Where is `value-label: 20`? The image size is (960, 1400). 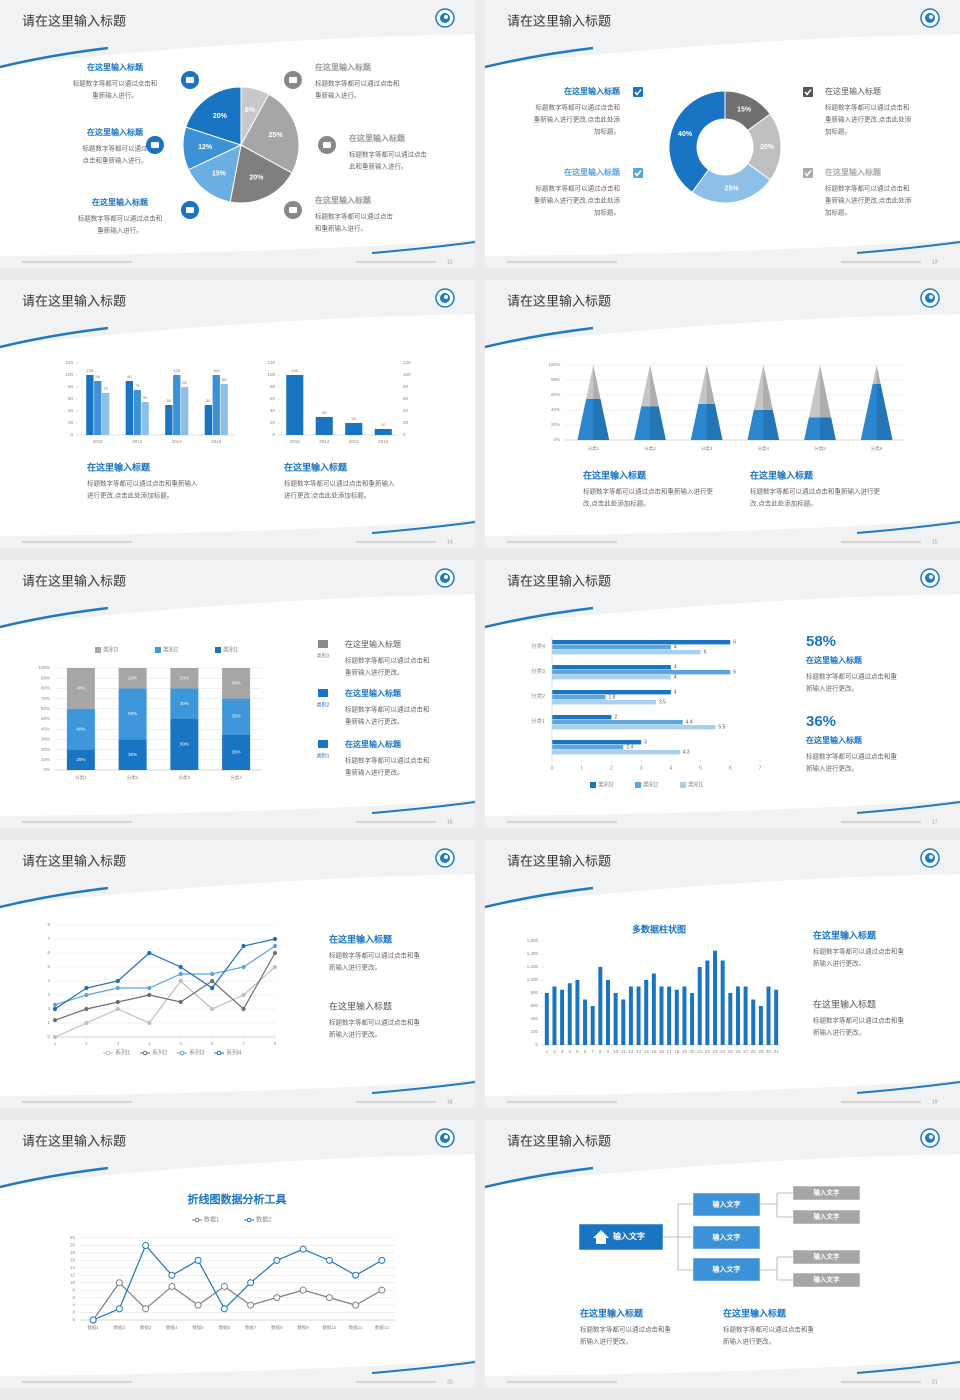
value-label: 20 is located at coordinates (354, 418).